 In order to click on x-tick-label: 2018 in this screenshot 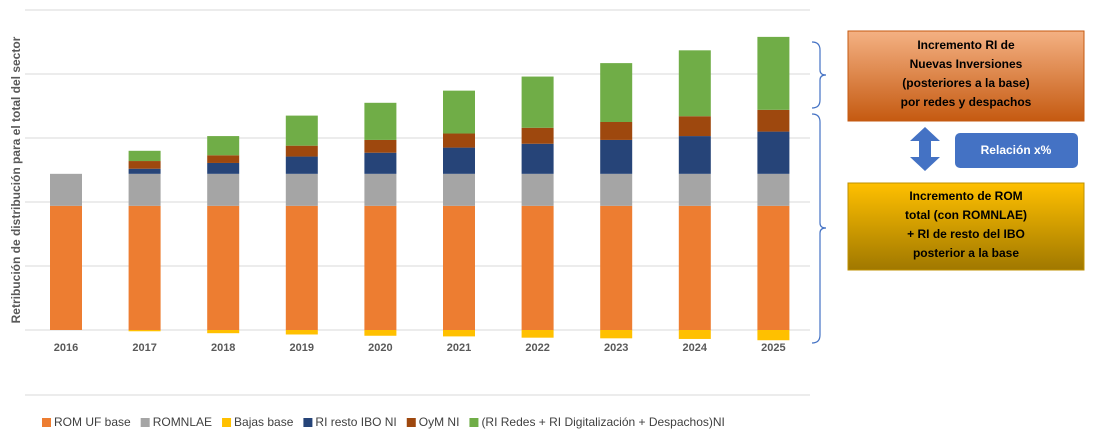, I will do `click(223, 348)`.